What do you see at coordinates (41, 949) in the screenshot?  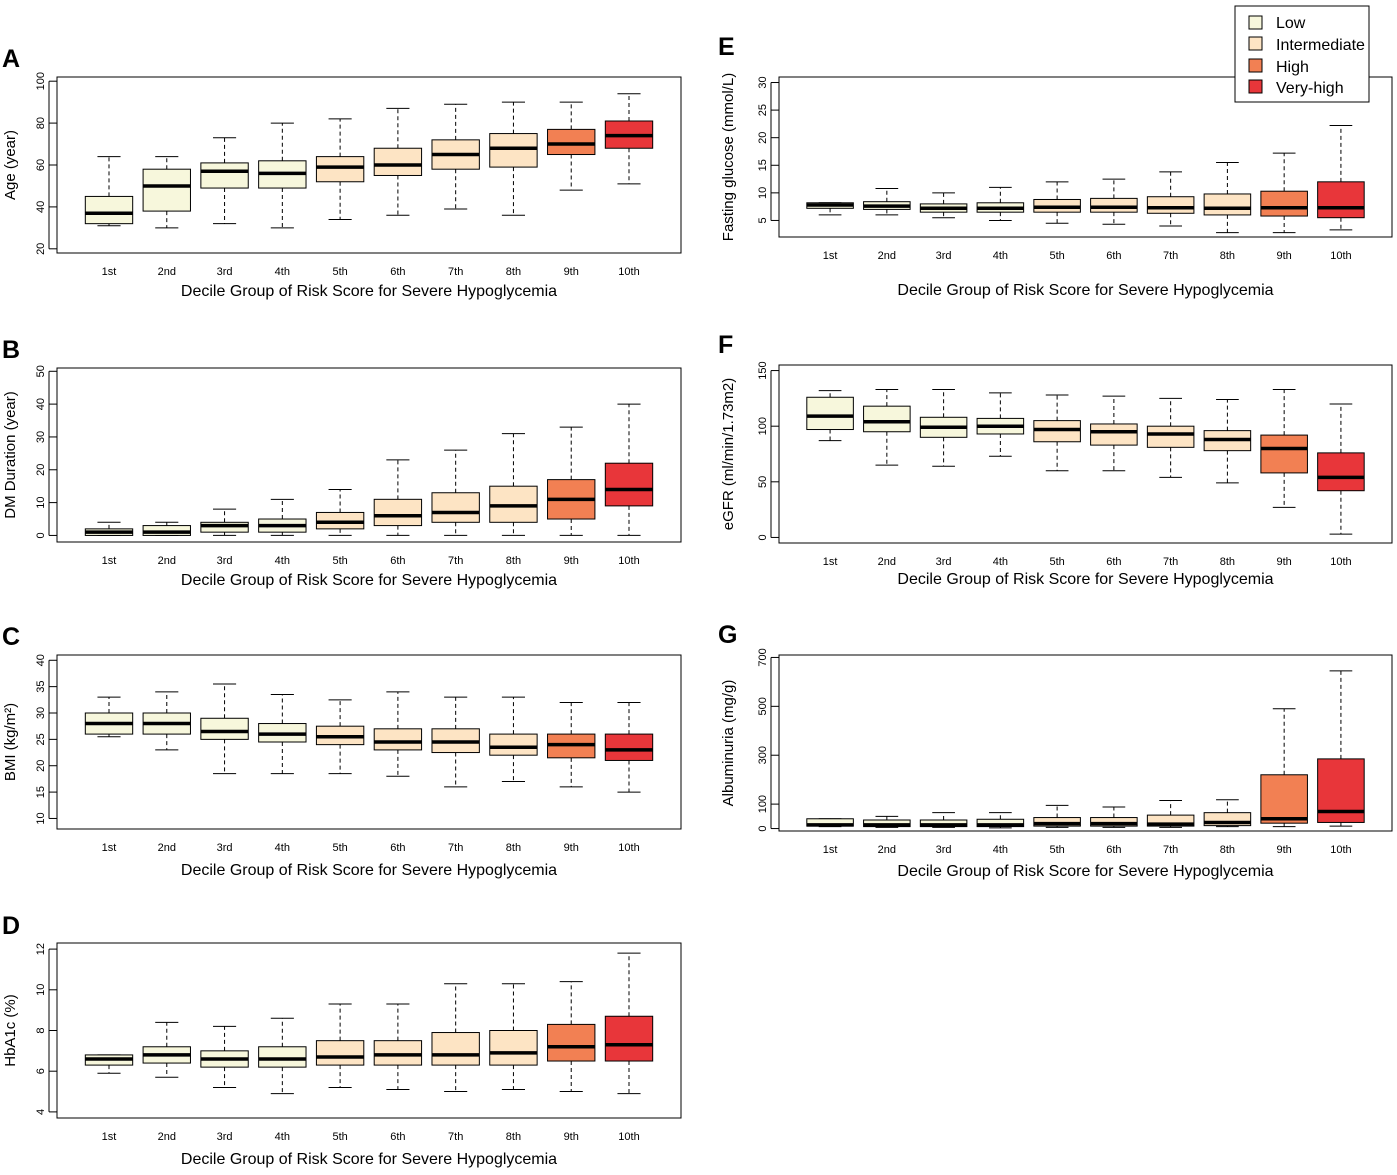 I see `y-tick-label-d-4: 12` at bounding box center [41, 949].